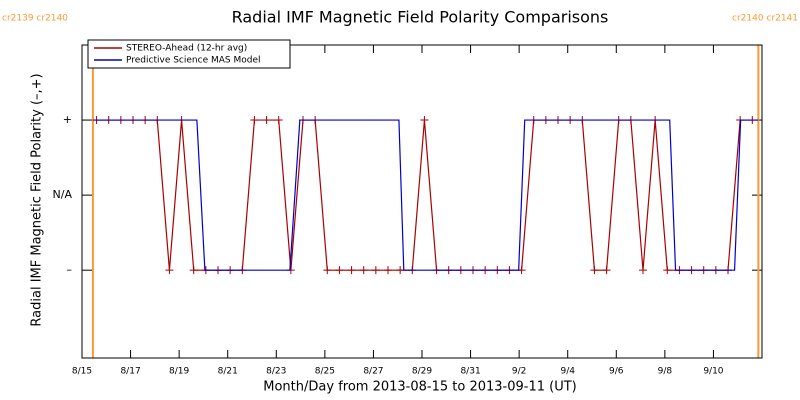 The width and height of the screenshot is (800, 400). I want to click on x-tick-label: 8/19, so click(179, 372).